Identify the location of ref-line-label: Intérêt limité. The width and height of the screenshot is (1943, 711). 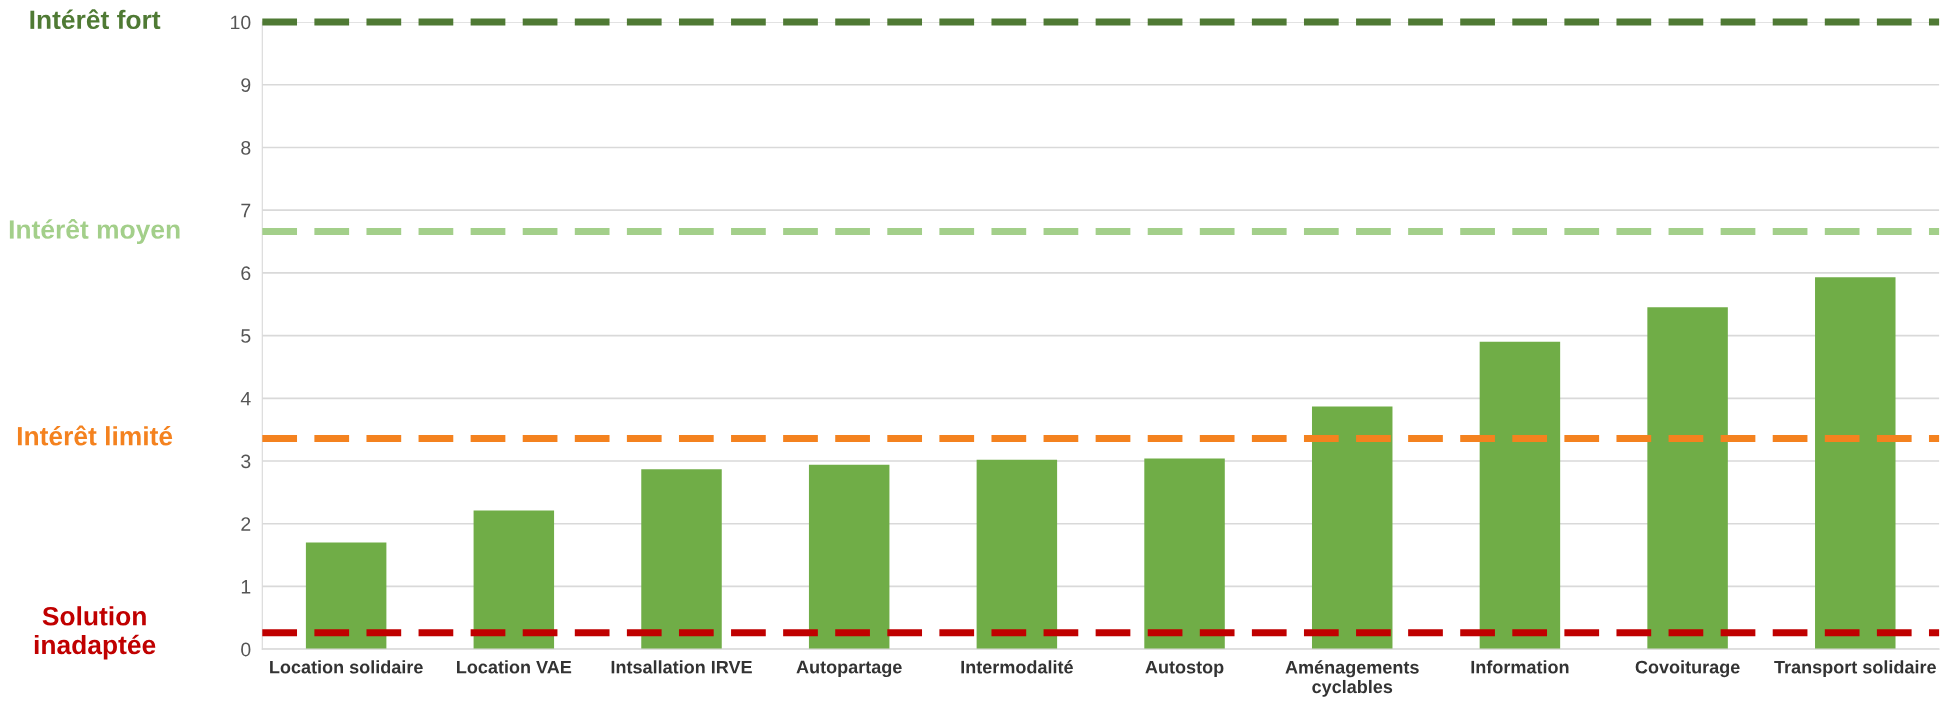
(95, 435).